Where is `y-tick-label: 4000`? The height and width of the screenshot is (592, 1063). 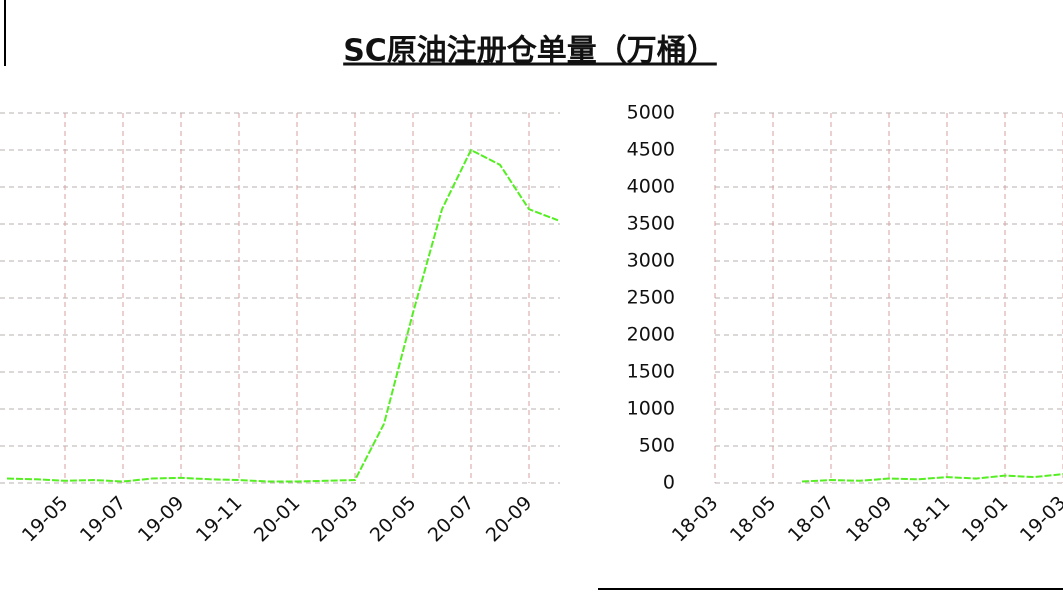
y-tick-label: 4000 is located at coordinates (651, 187).